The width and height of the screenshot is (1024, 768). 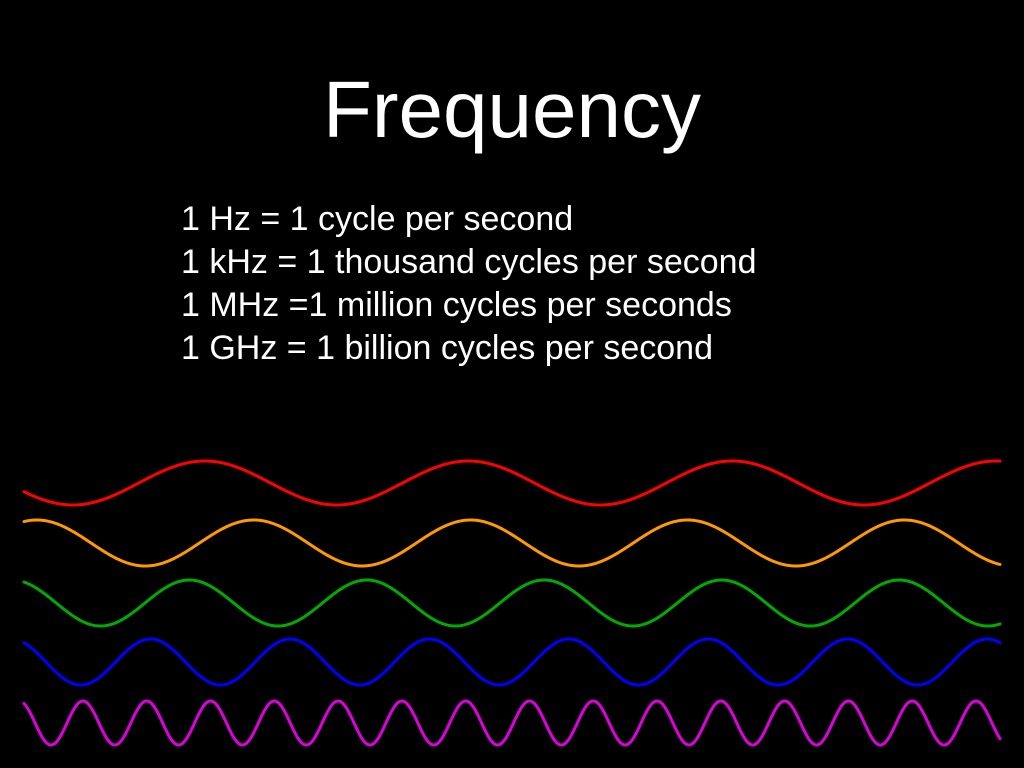 I want to click on magenta-wave, so click(x=512, y=723).